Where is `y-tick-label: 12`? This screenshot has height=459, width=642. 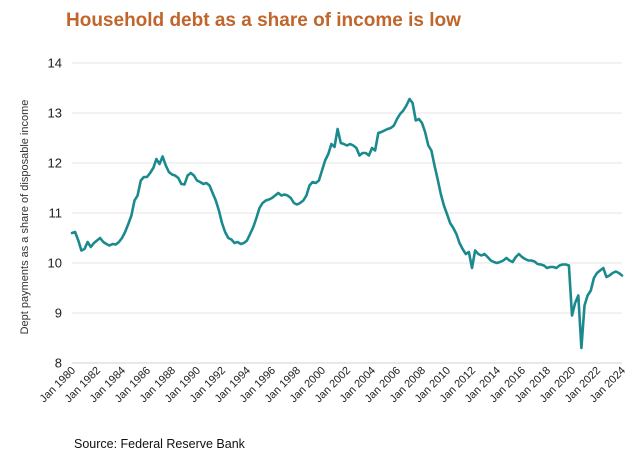 y-tick-label: 12 is located at coordinates (55, 163).